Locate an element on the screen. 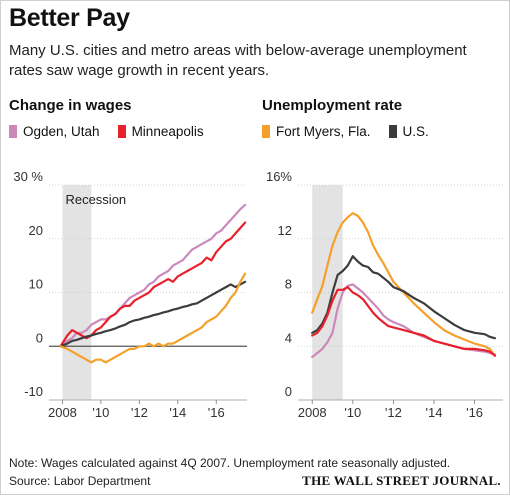 The image size is (510, 496). wages-x-tick-label: '16 is located at coordinates (216, 412).